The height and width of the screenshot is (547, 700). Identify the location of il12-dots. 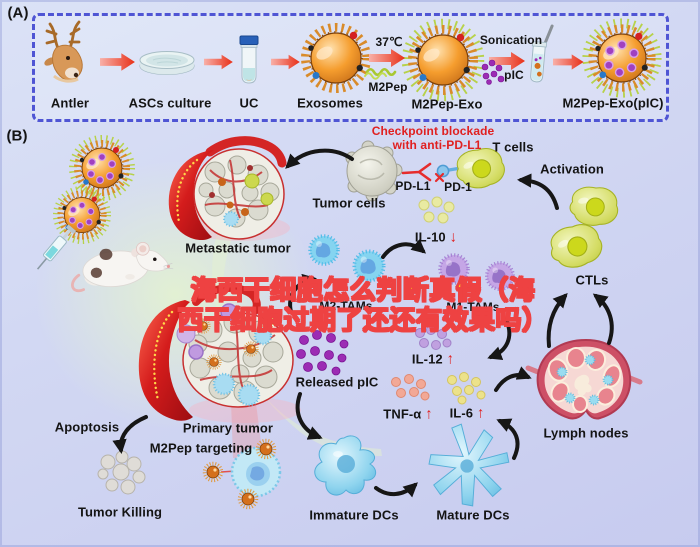
(433, 337).